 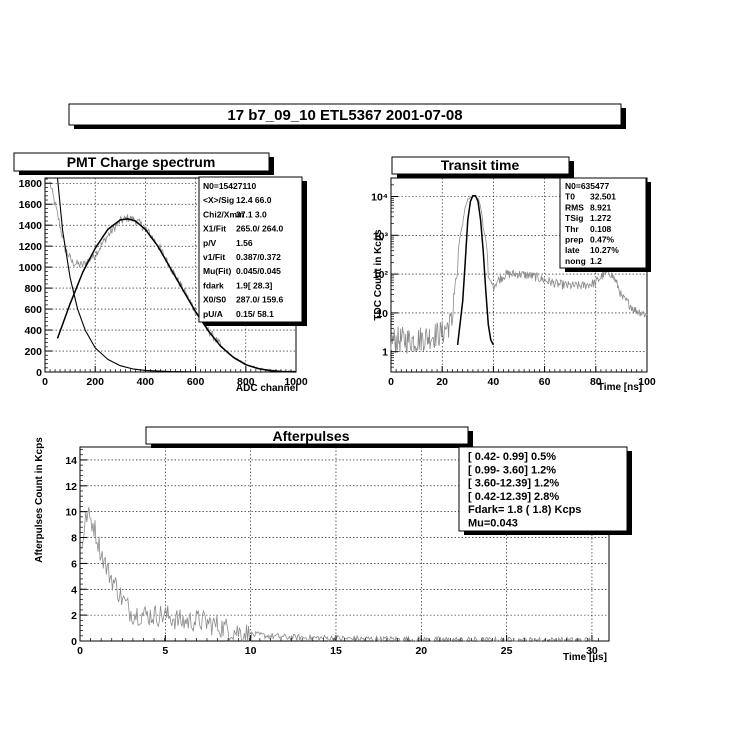 I want to click on transit-ylabel: TDC Count in Kcps, so click(x=378, y=275).